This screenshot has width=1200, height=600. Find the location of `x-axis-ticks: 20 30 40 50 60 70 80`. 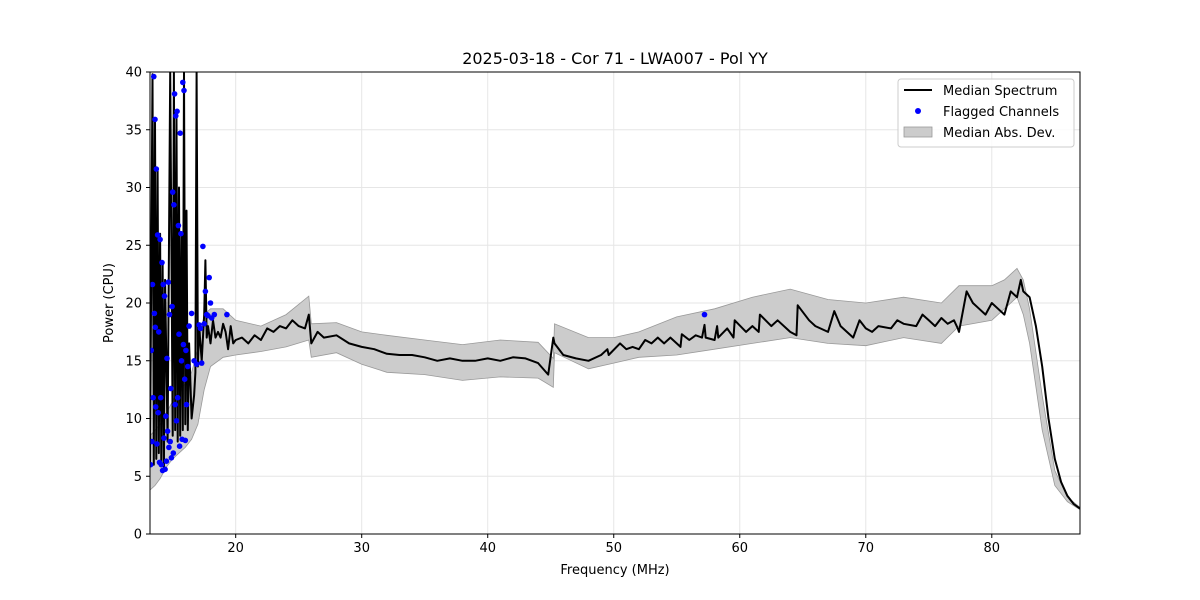

x-axis-ticks: 20 30 40 50 60 70 80 is located at coordinates (613, 545).